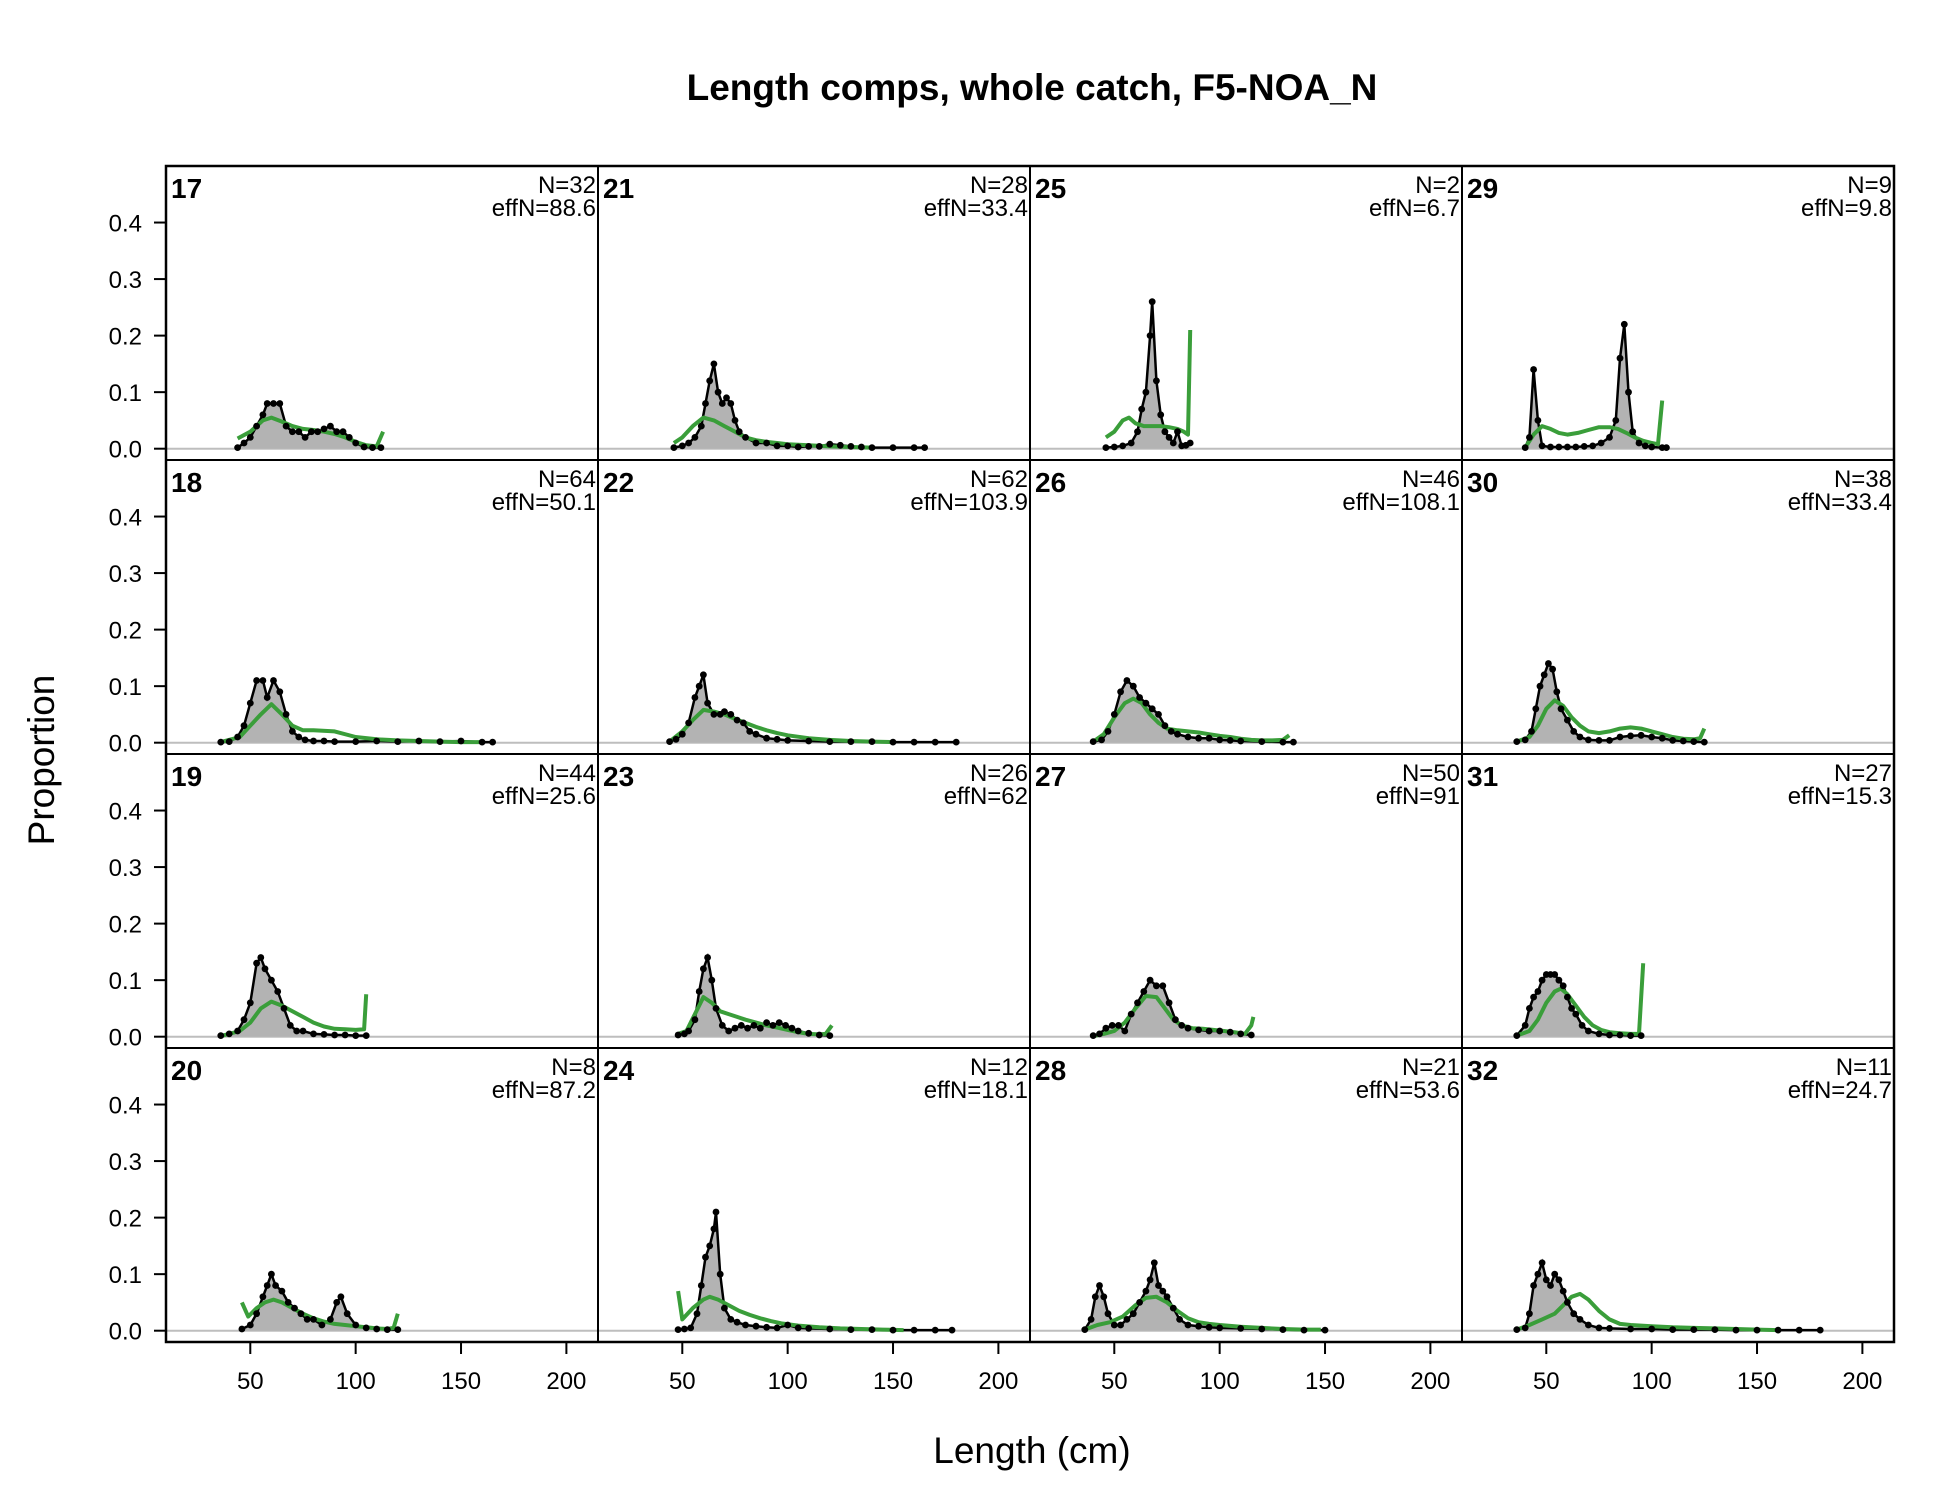  I want to click on observed-line, so click(1204, 1297).